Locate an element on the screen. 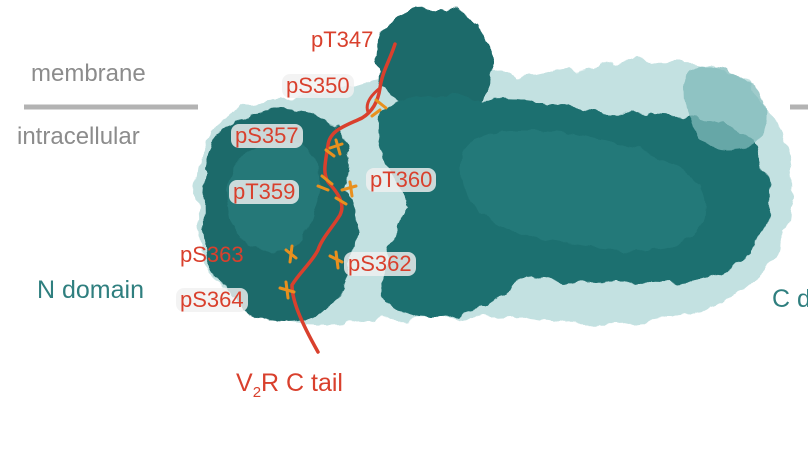 This screenshot has width=808, height=455. residue-t360-sticks is located at coordinates (346, 193).